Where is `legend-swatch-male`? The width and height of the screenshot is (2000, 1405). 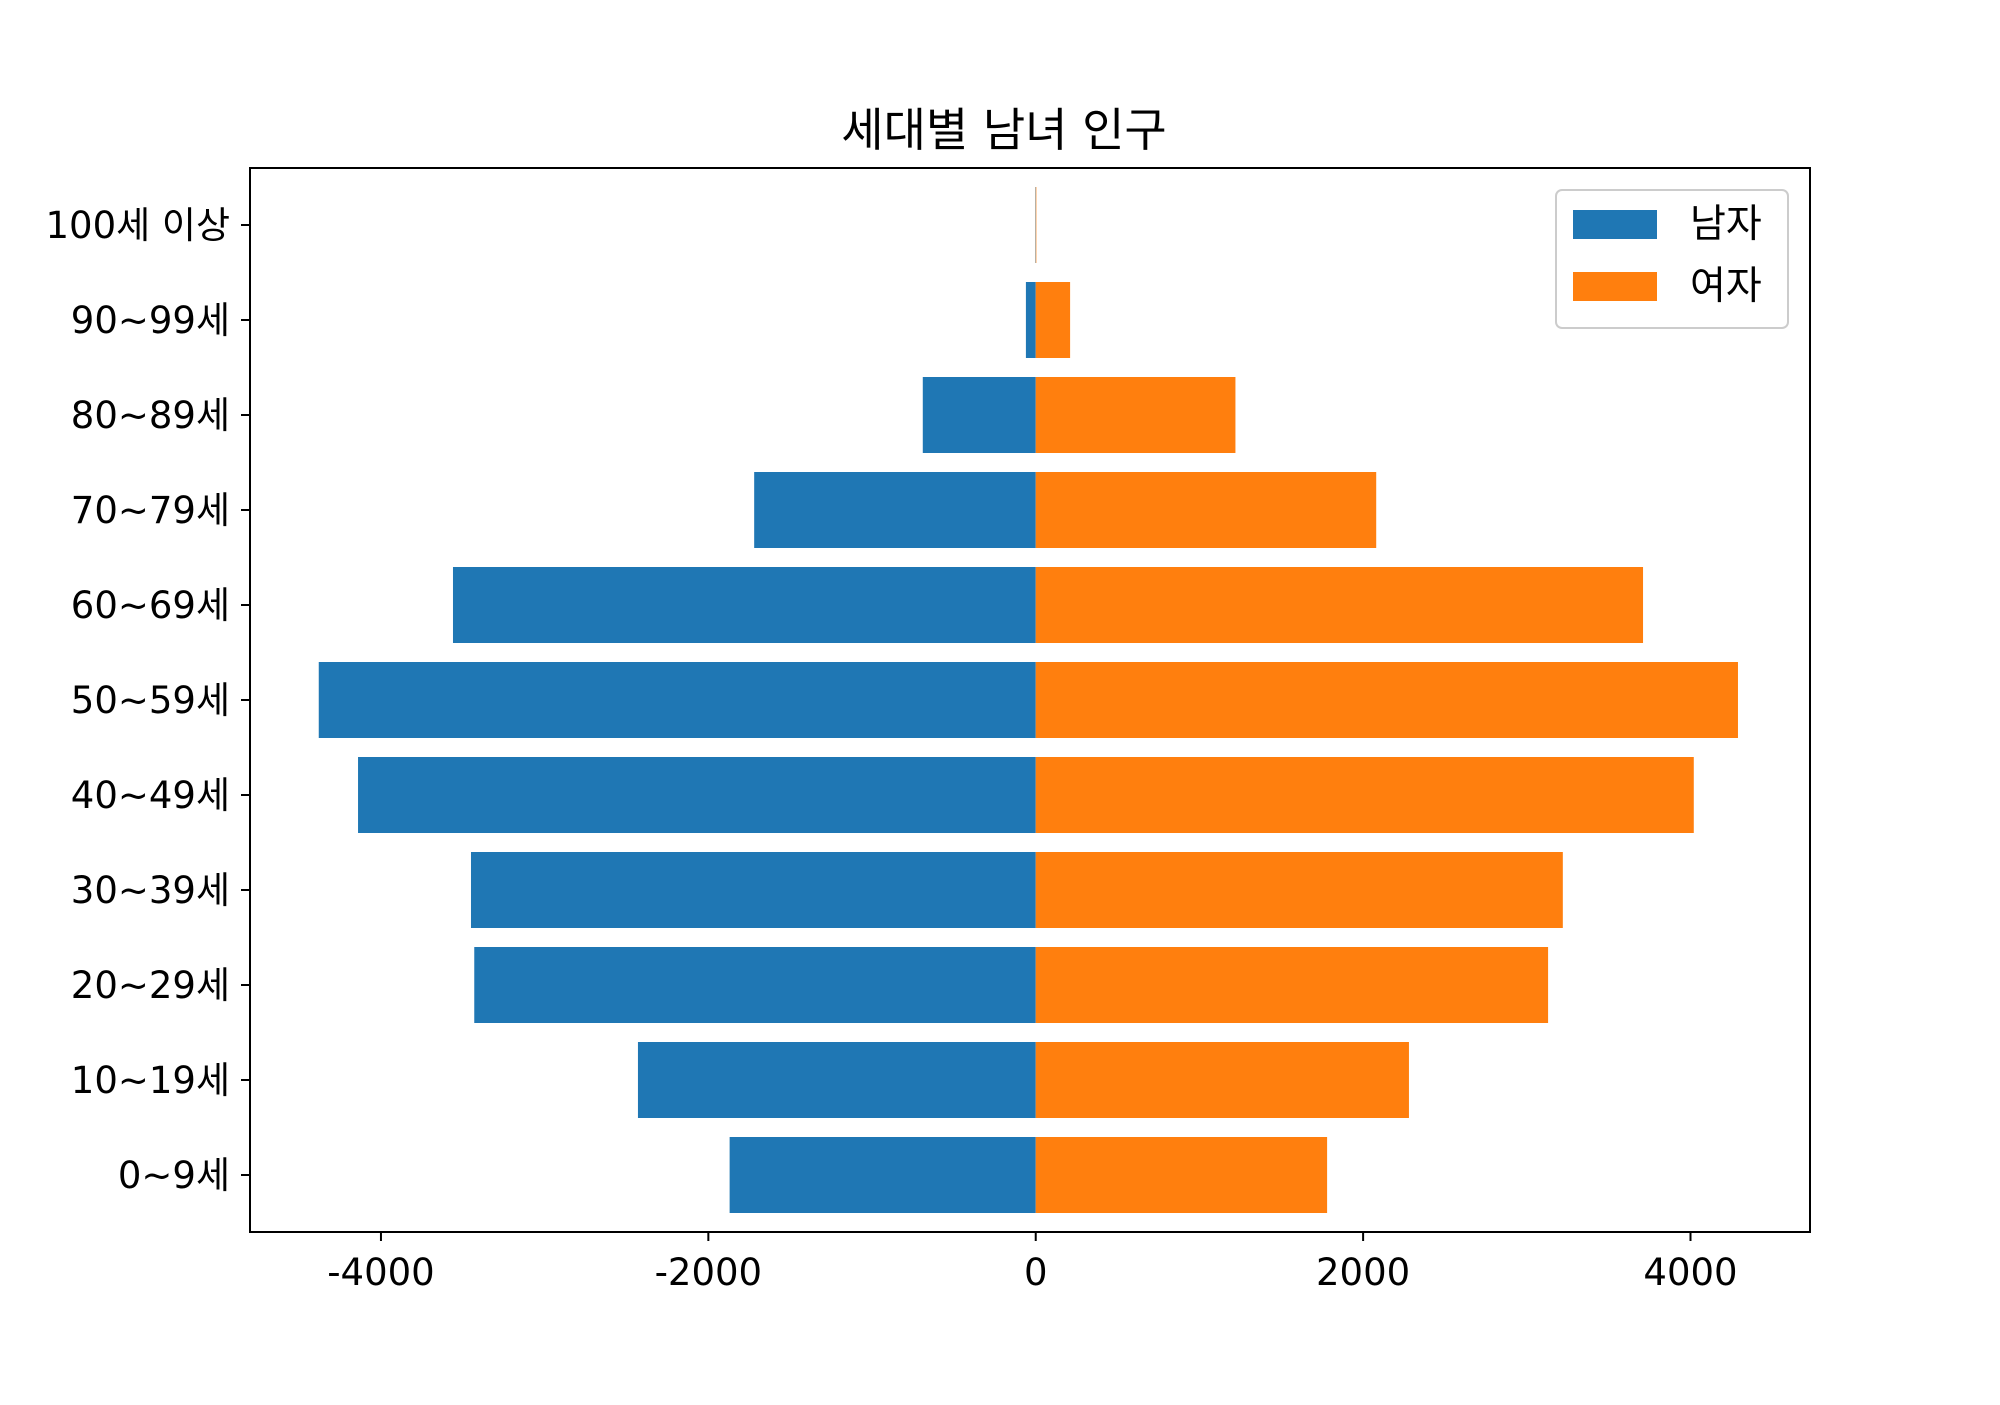 legend-swatch-male is located at coordinates (1615, 224).